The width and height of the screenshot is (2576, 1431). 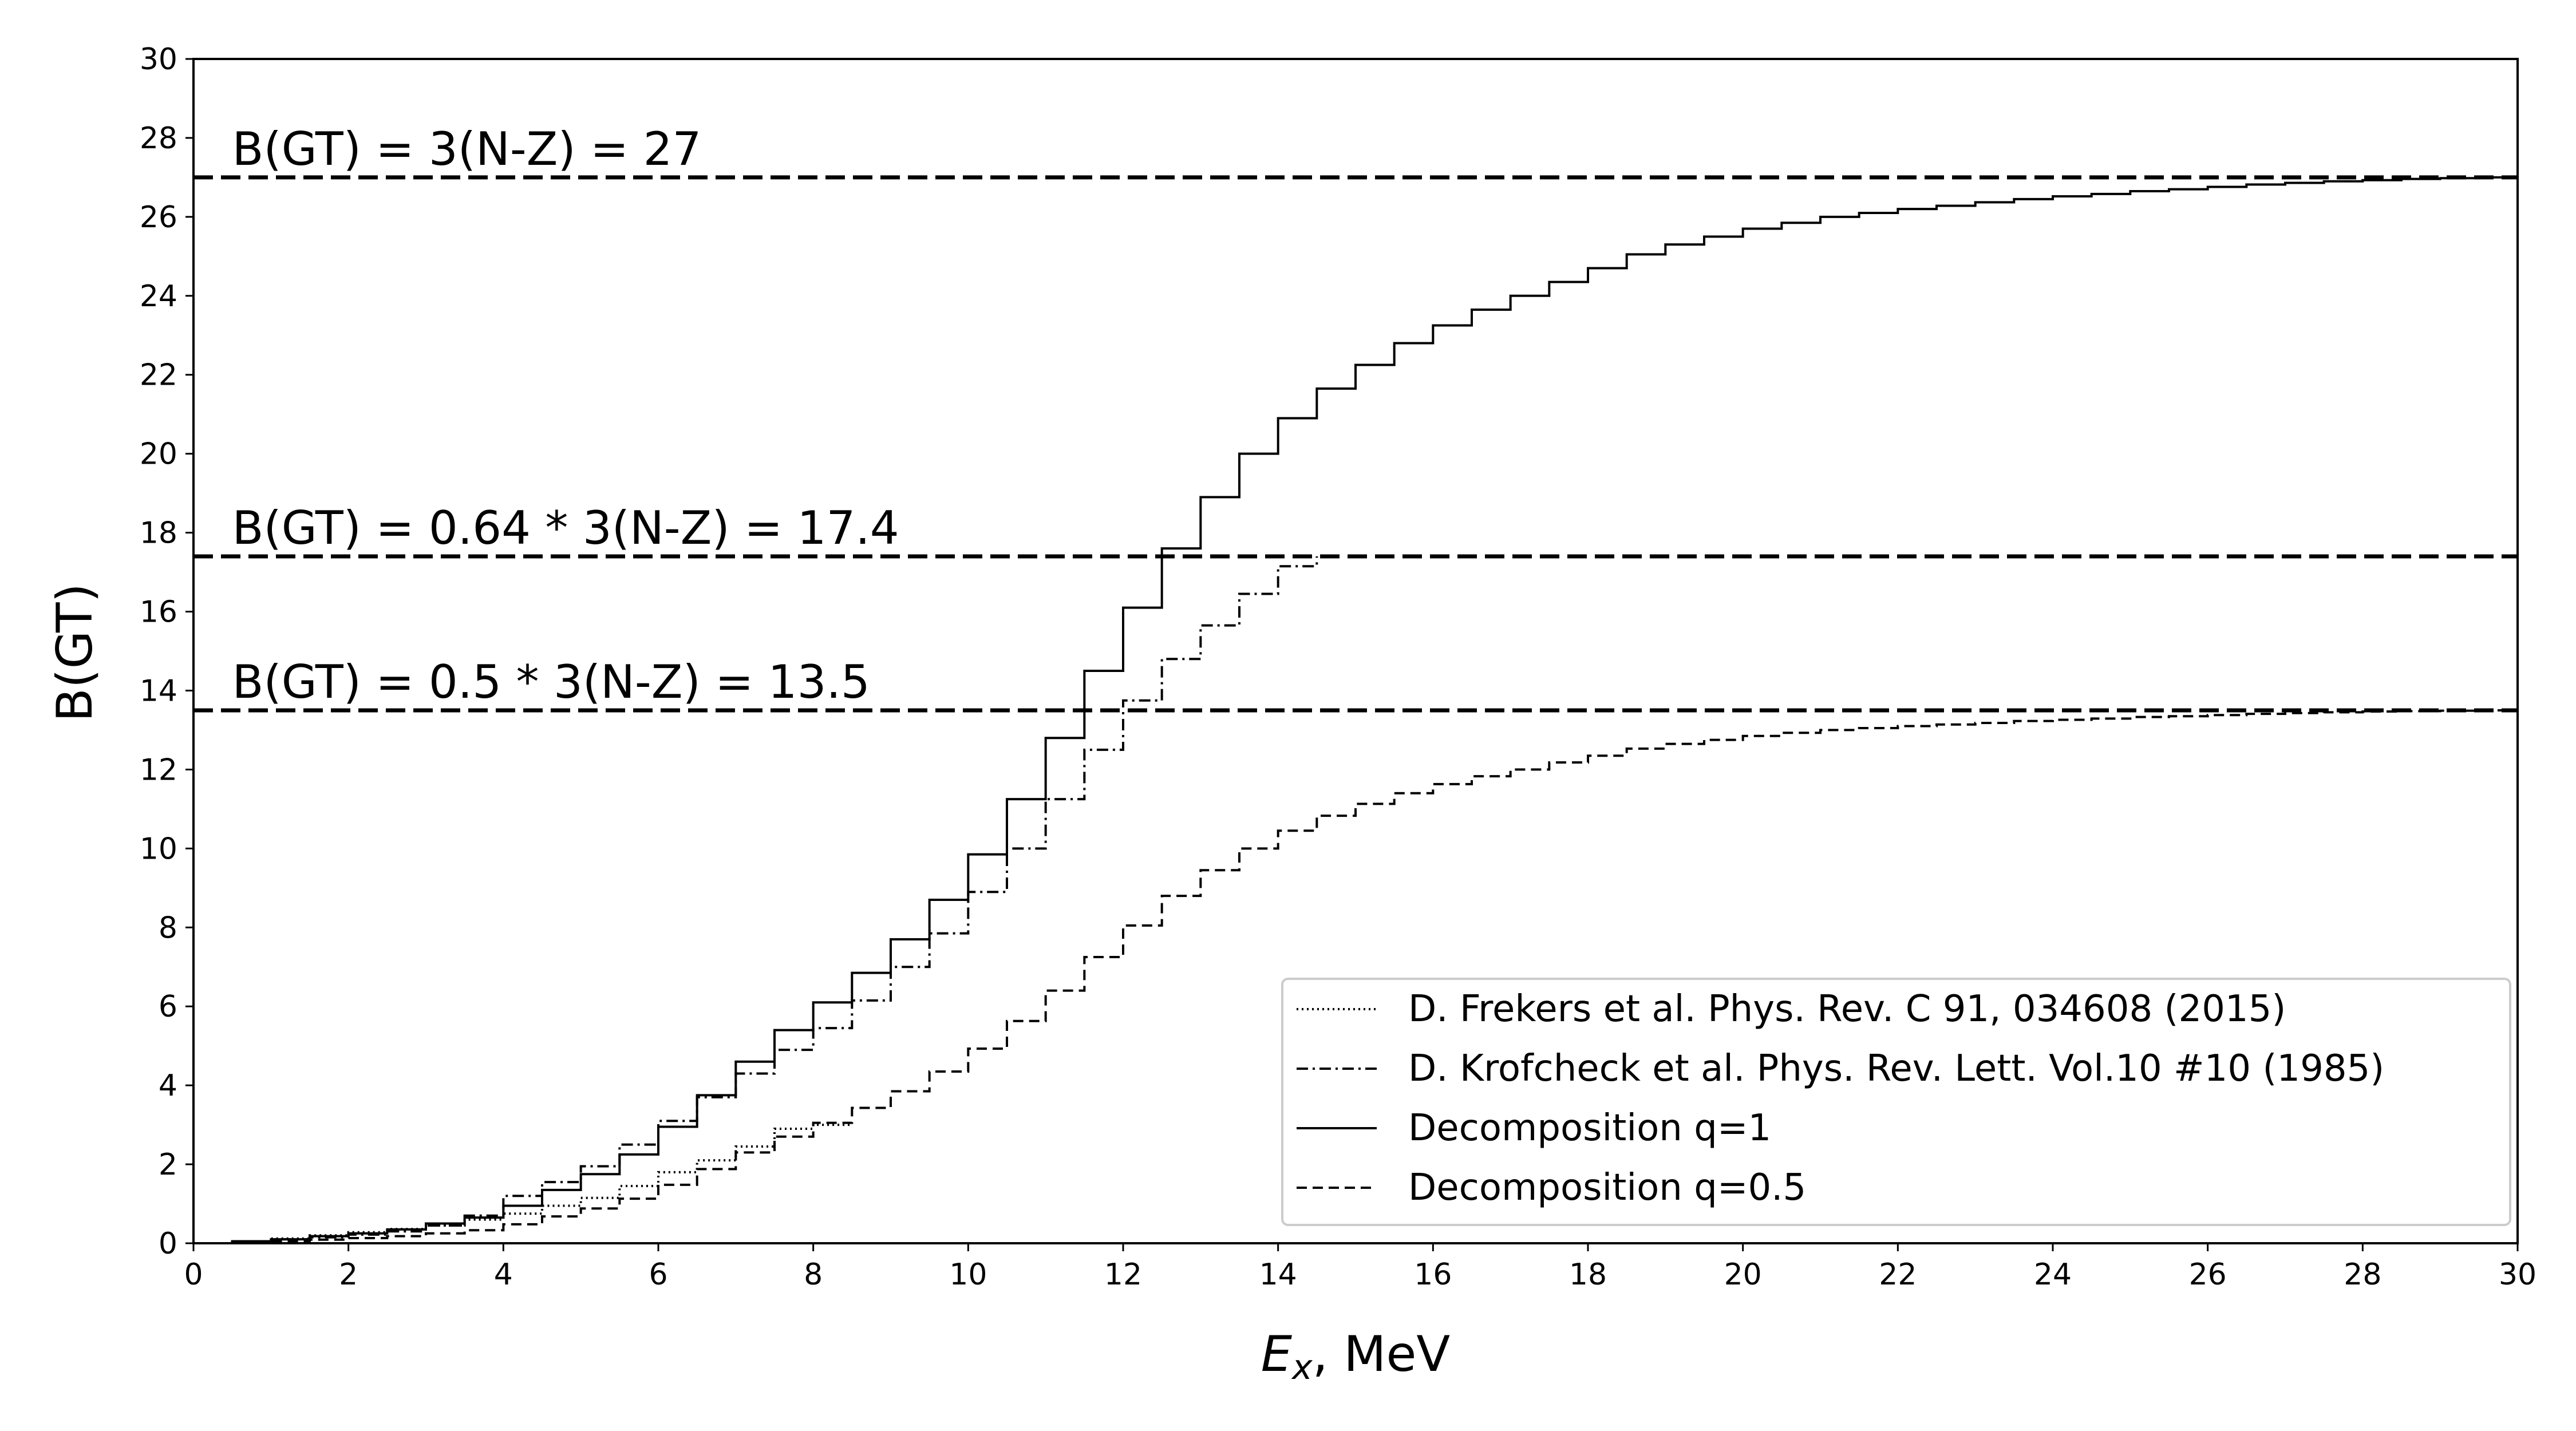 I want to click on y-tick-label: 24, so click(x=158, y=296).